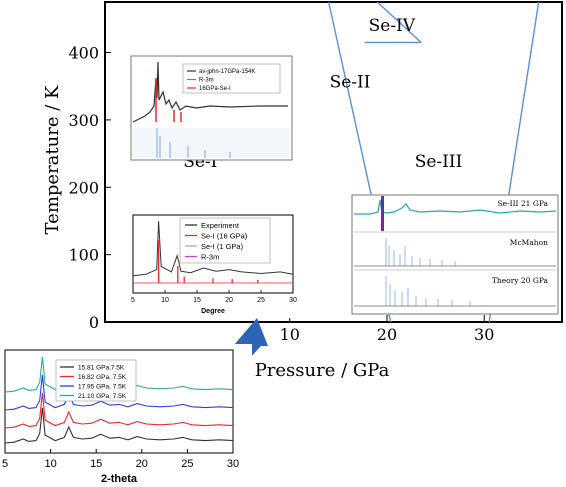  Describe the element at coordinates (290, 334) in the screenshot. I see `x-tick-label: 10` at that location.